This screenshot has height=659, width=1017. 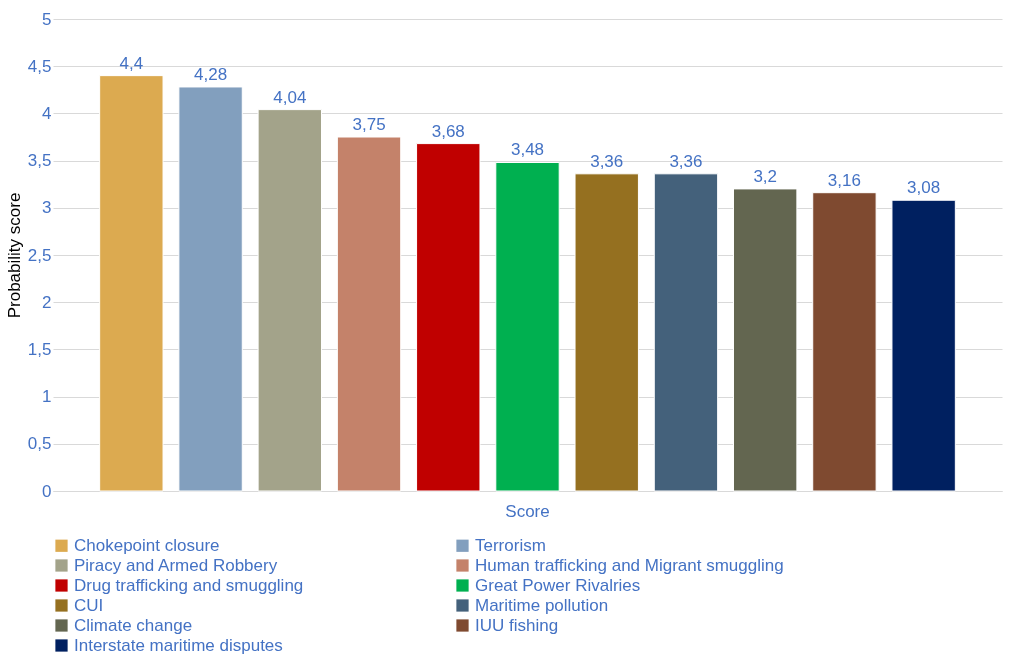 I want to click on y-tick-label: 4, so click(x=47, y=113).